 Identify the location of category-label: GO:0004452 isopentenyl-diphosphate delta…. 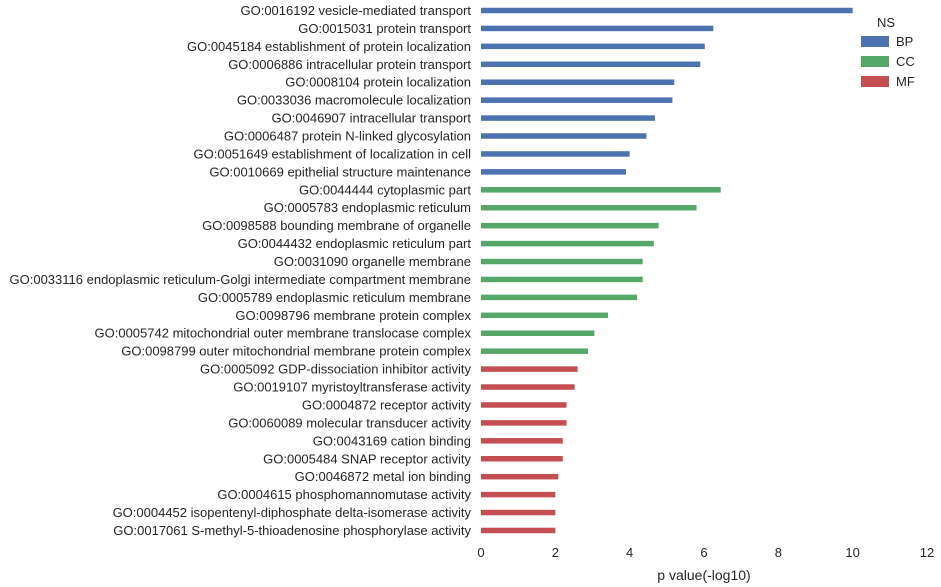
(292, 512).